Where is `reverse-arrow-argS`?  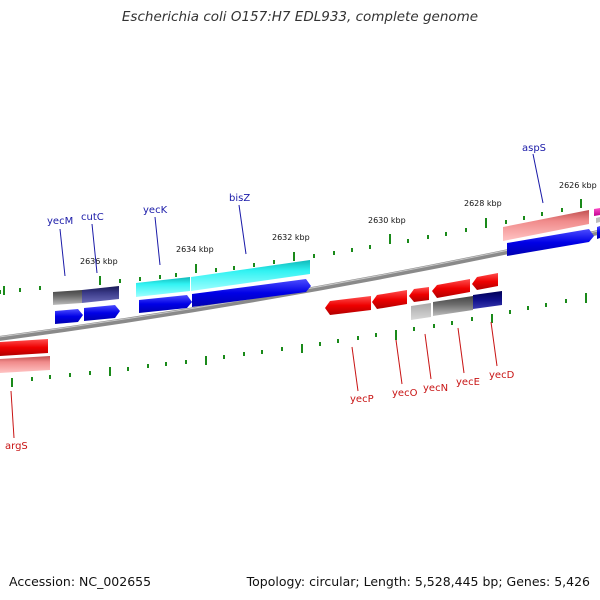
reverse-arrow-argS is located at coordinates (24, 347).